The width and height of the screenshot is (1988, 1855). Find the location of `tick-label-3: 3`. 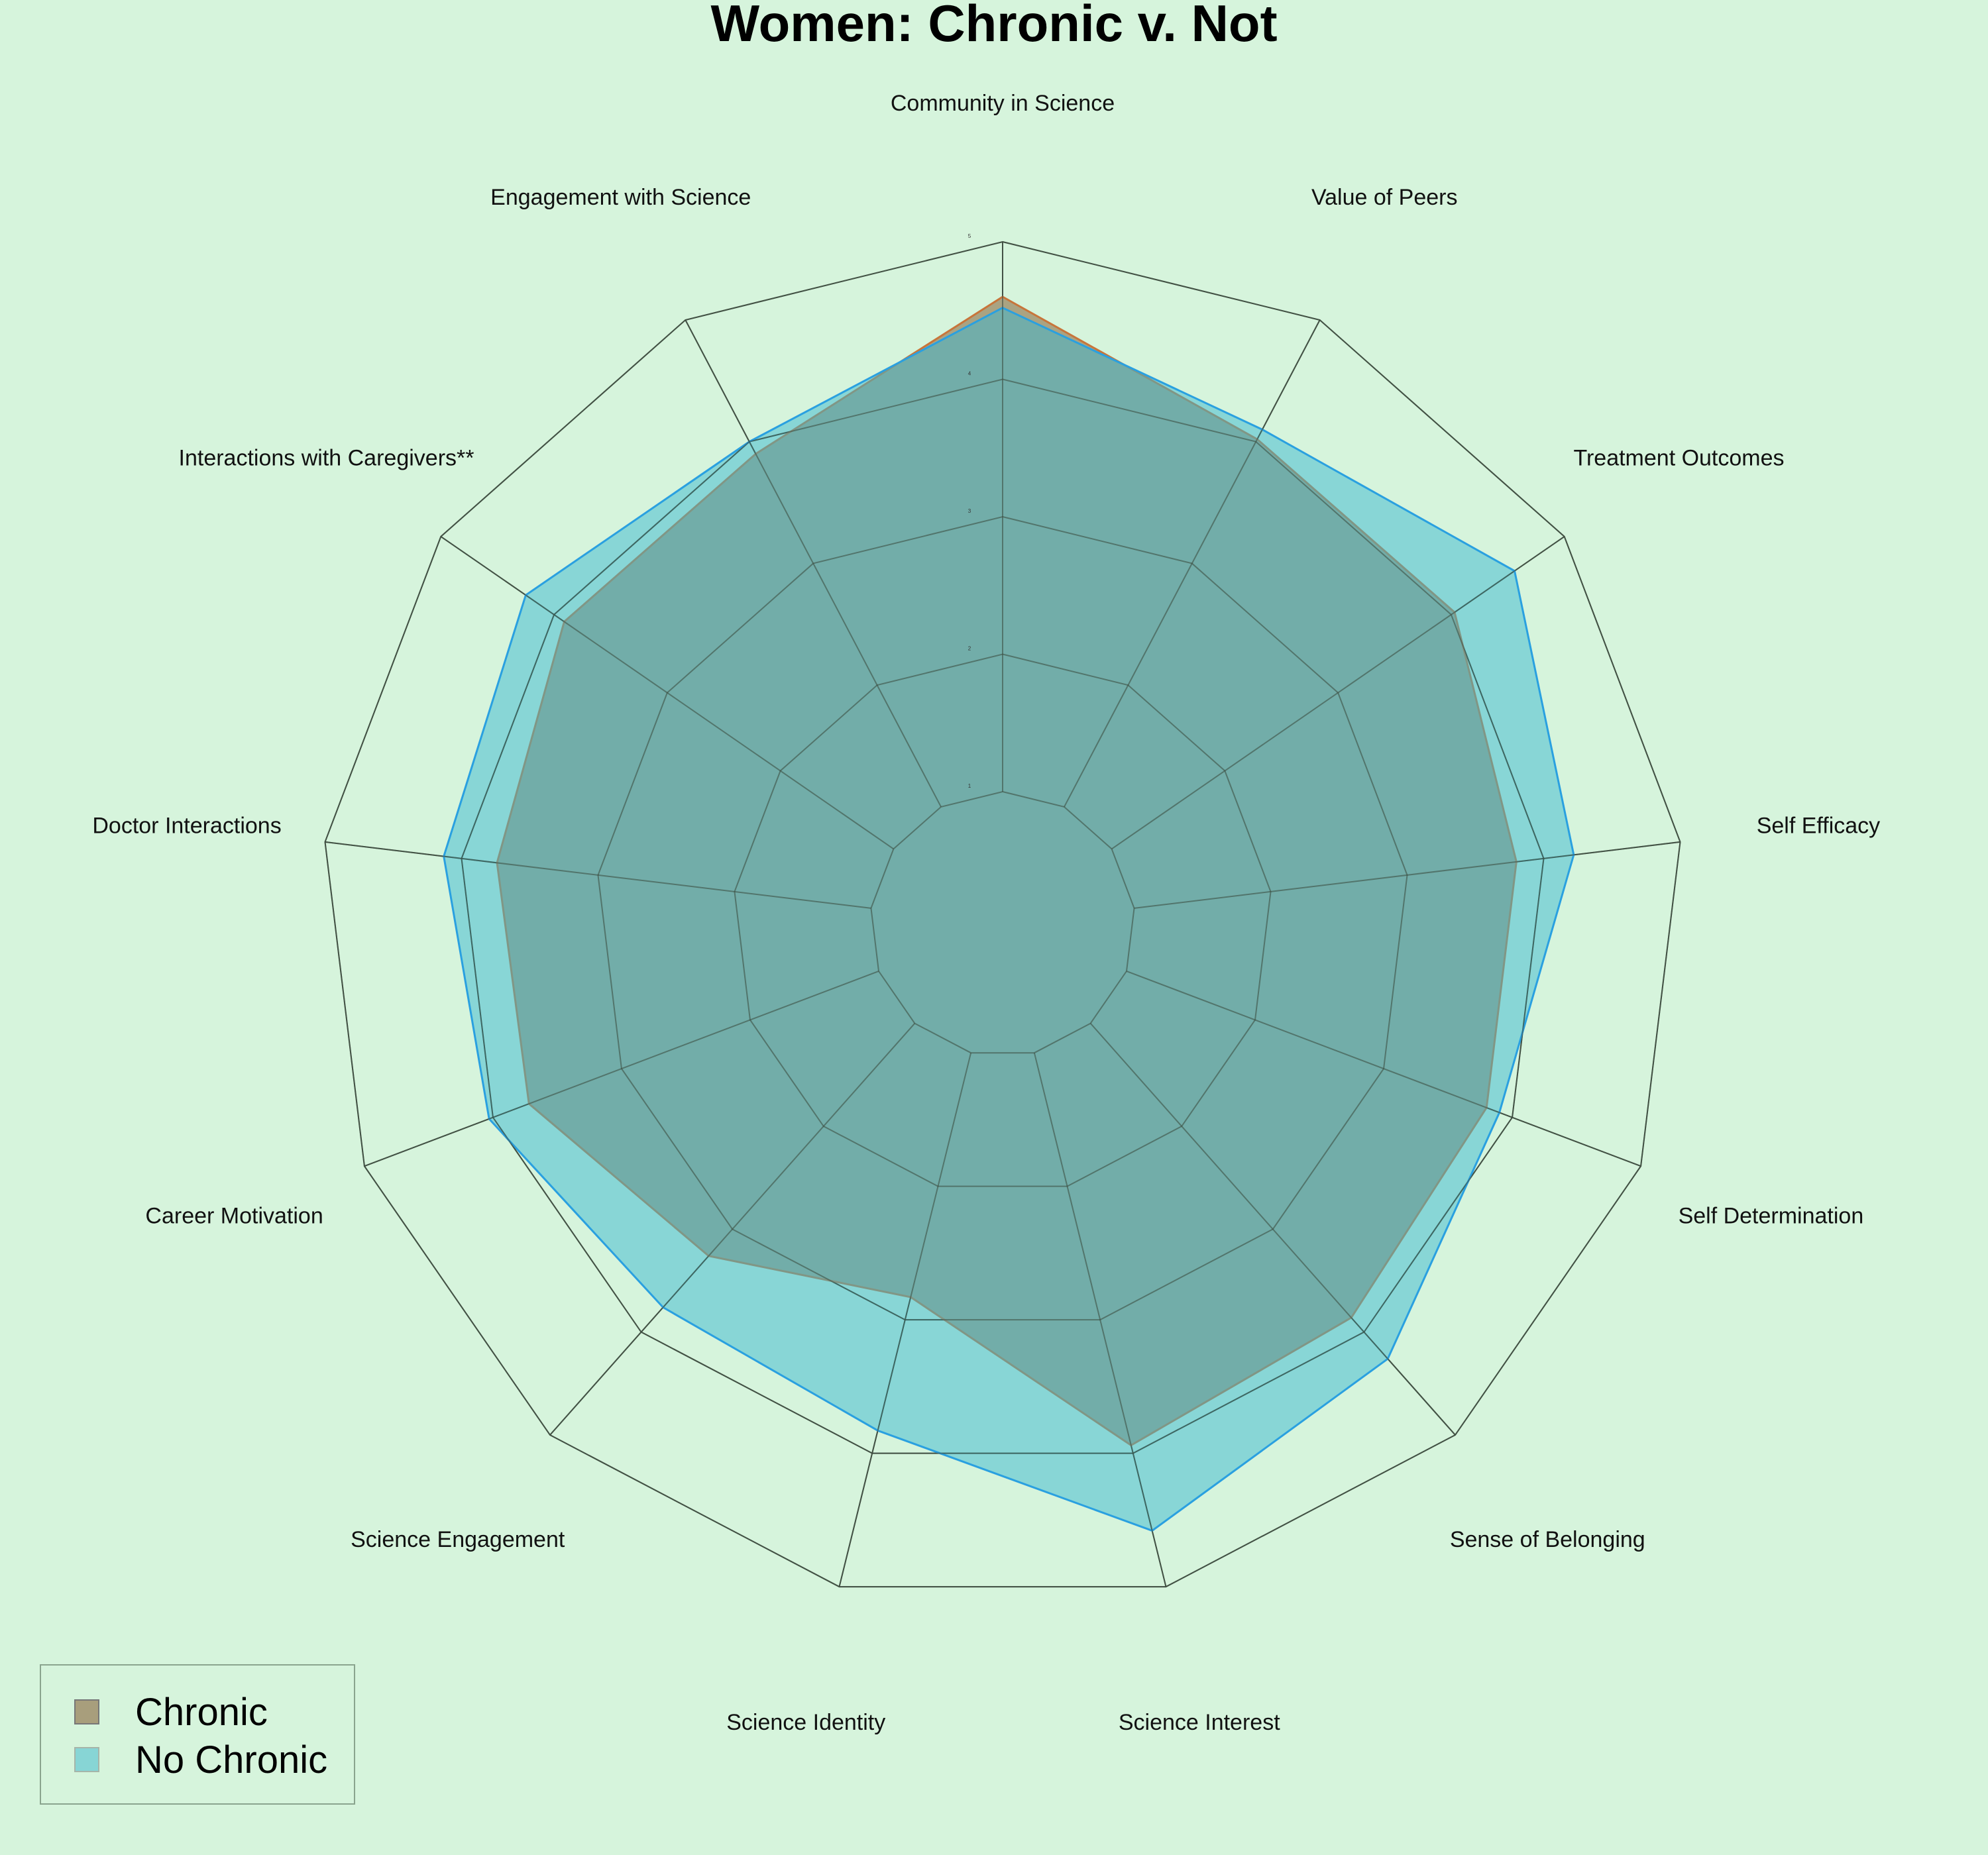

tick-label-3: 3 is located at coordinates (969, 511).